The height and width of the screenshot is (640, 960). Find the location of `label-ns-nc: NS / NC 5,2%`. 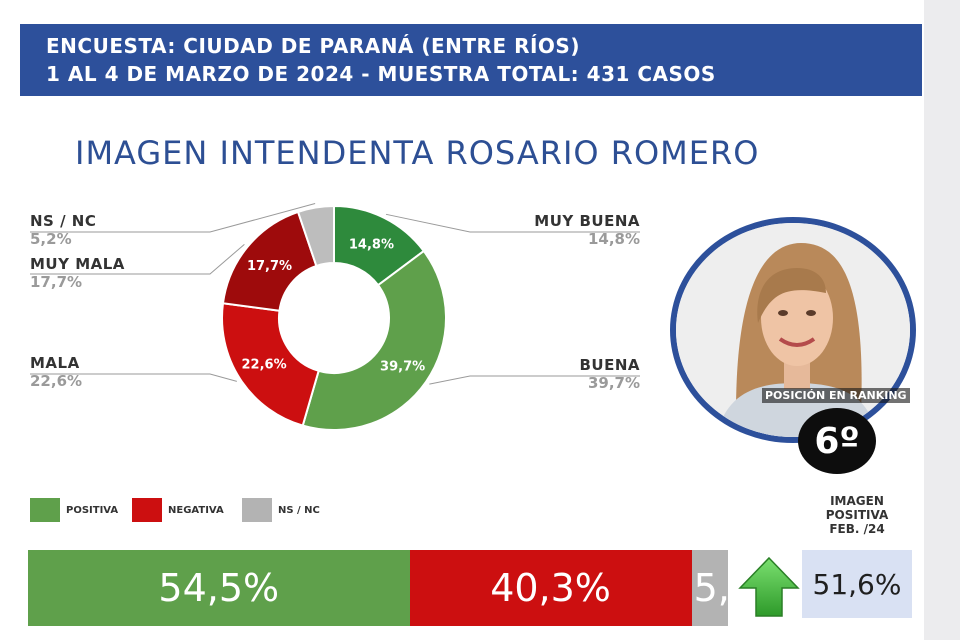

label-ns-nc: NS / NC 5,2% is located at coordinates (63, 230).